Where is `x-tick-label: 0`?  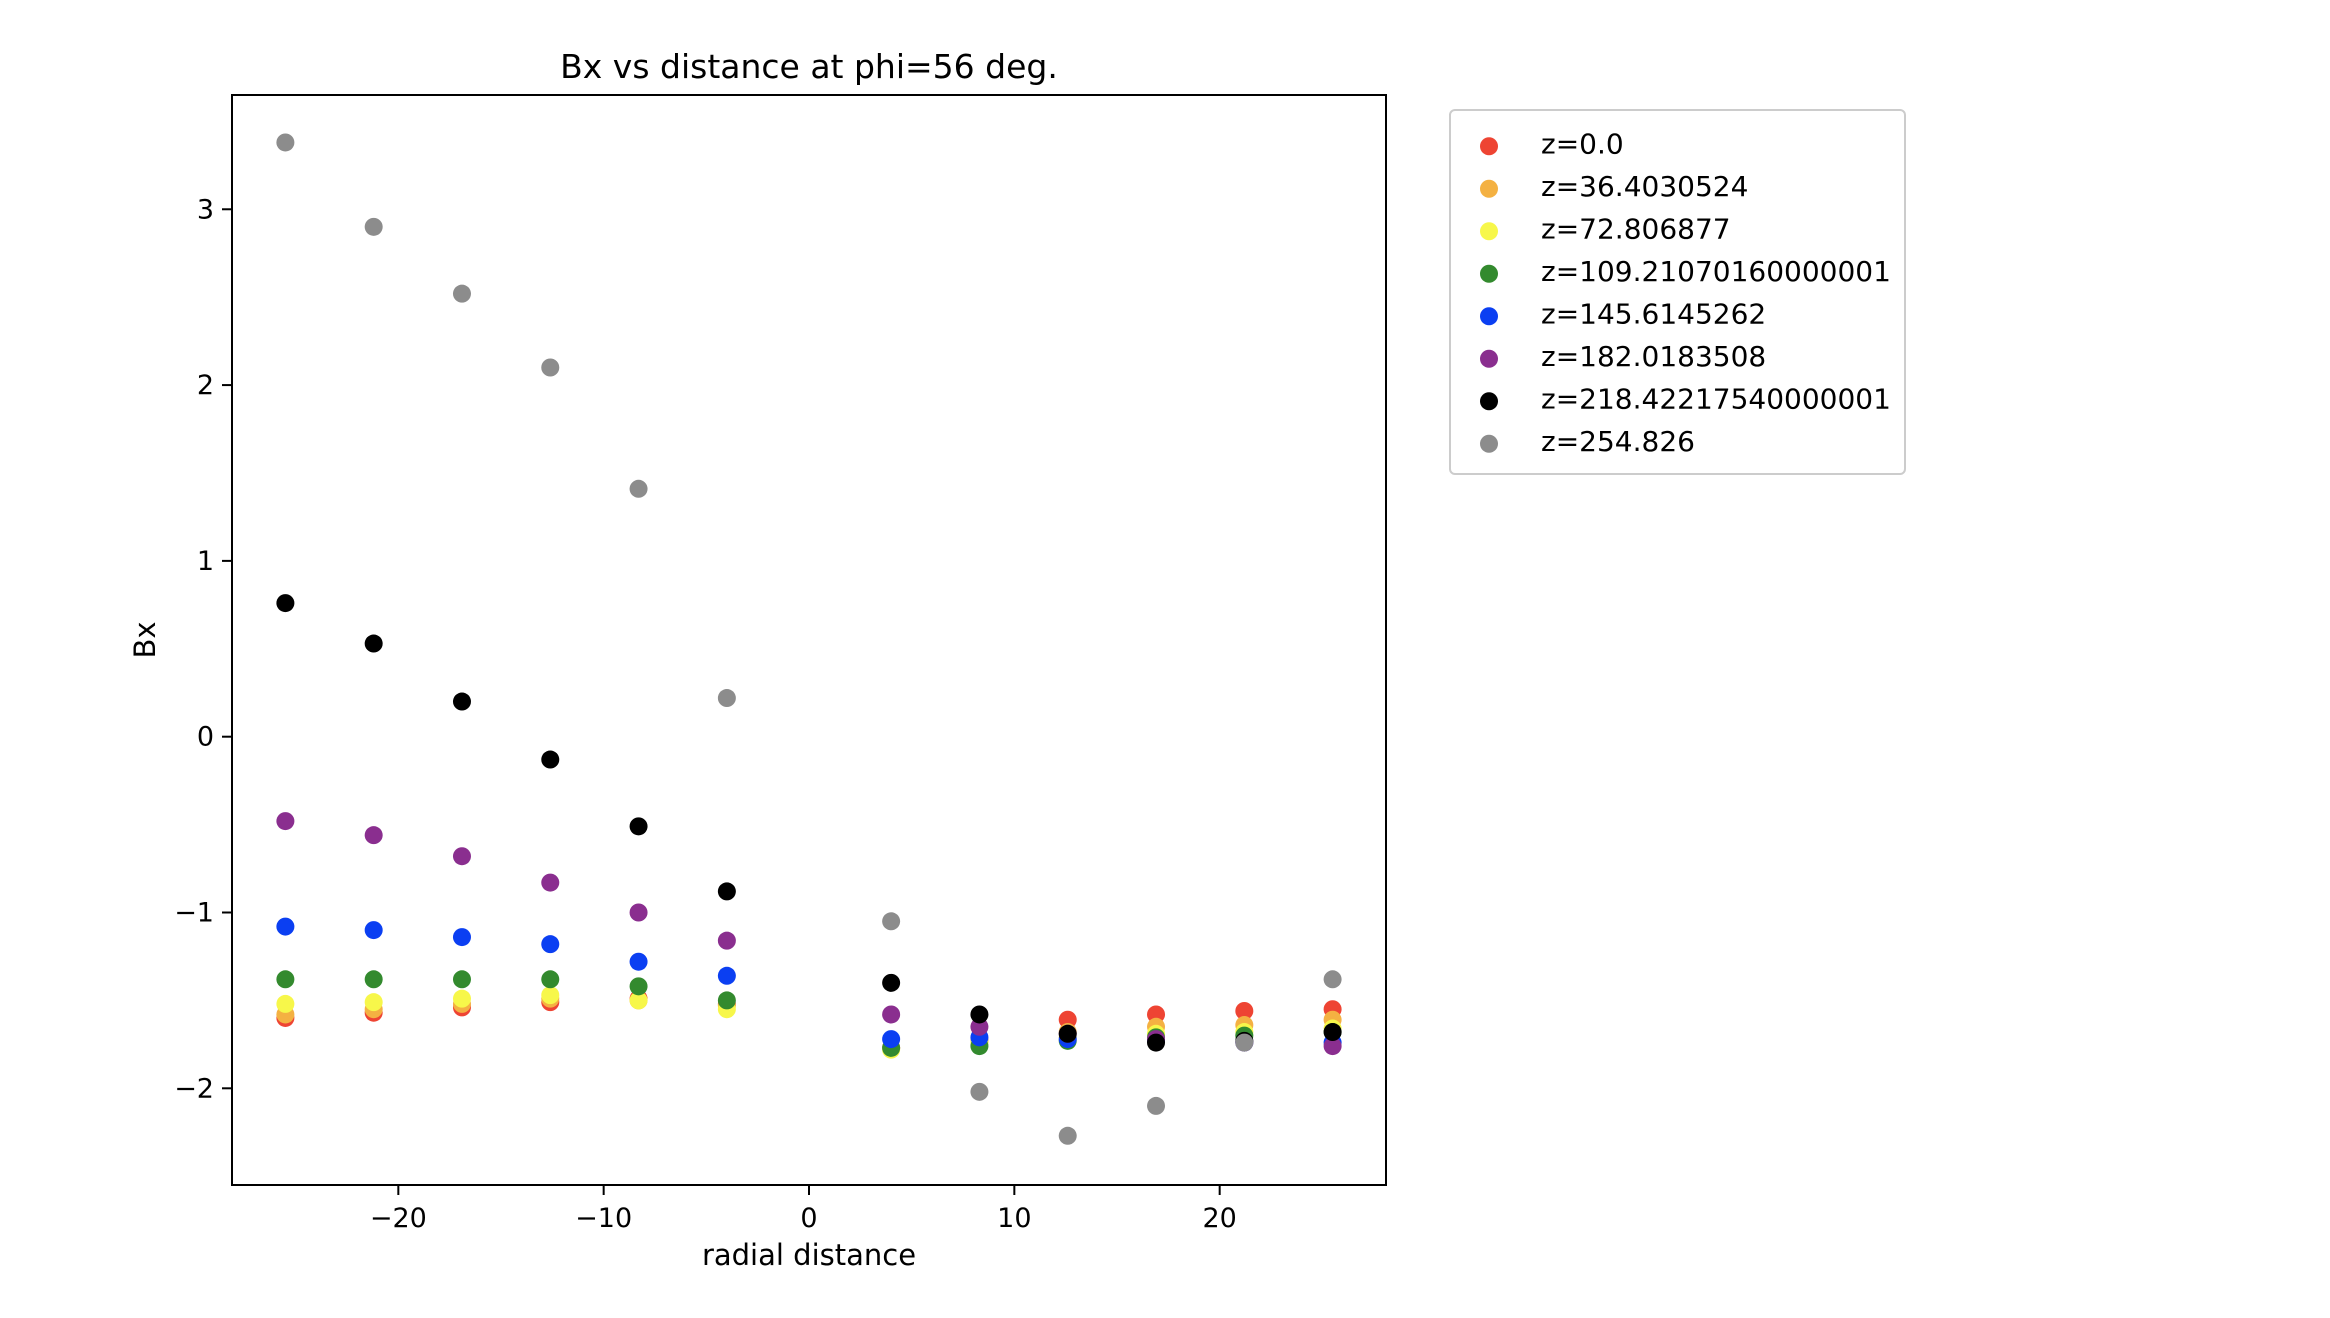 x-tick-label: 0 is located at coordinates (808, 1218).